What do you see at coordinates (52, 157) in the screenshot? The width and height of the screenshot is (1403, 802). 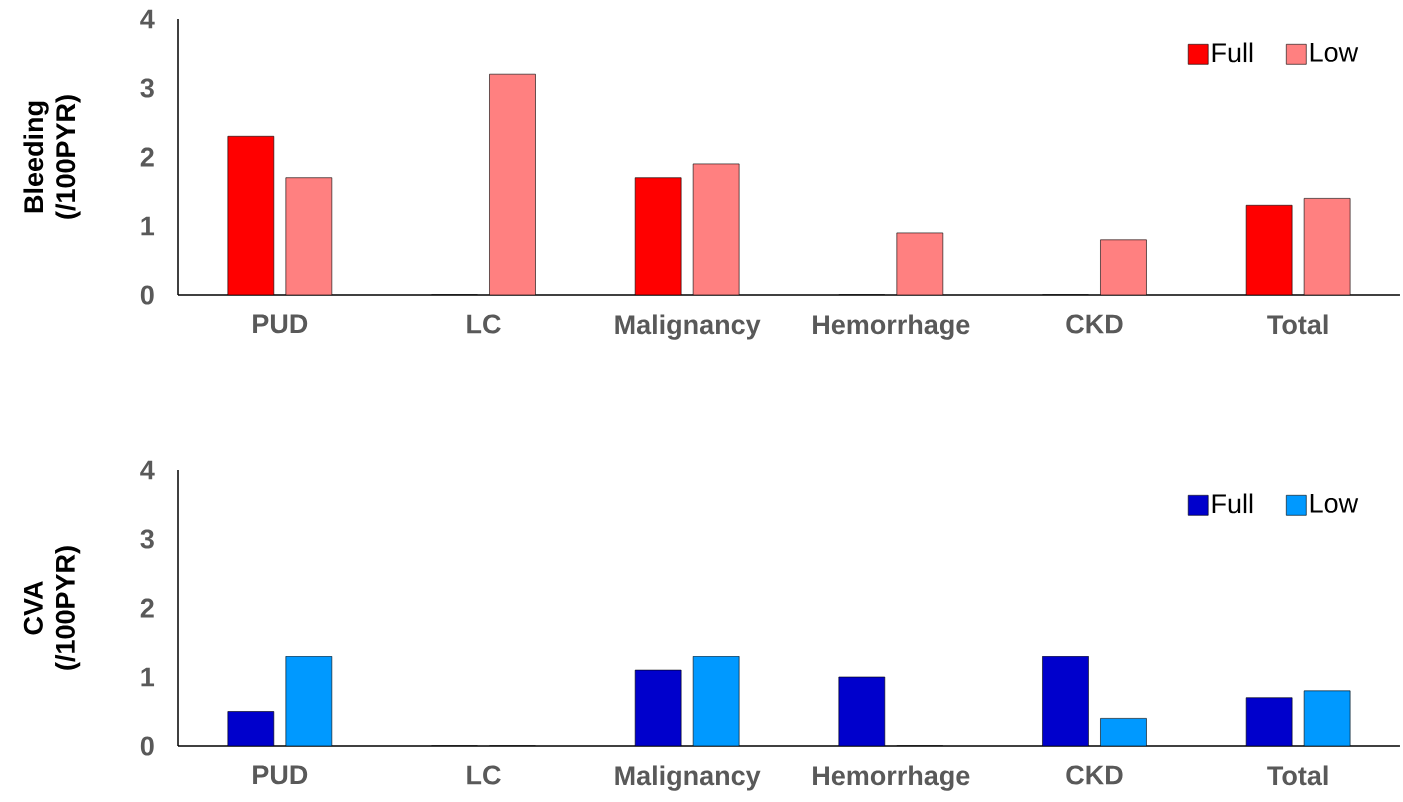 I see `y-axis-title: Bleeding (/100PYR)` at bounding box center [52, 157].